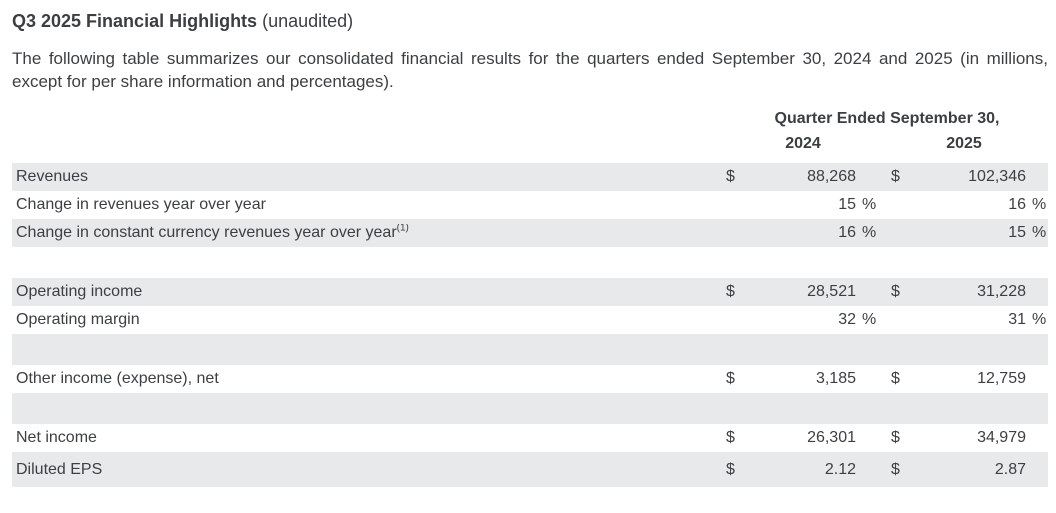 This screenshot has height=513, width=1056. Describe the element at coordinates (1017, 232) in the screenshot. I see `value-2025: 15` at that location.